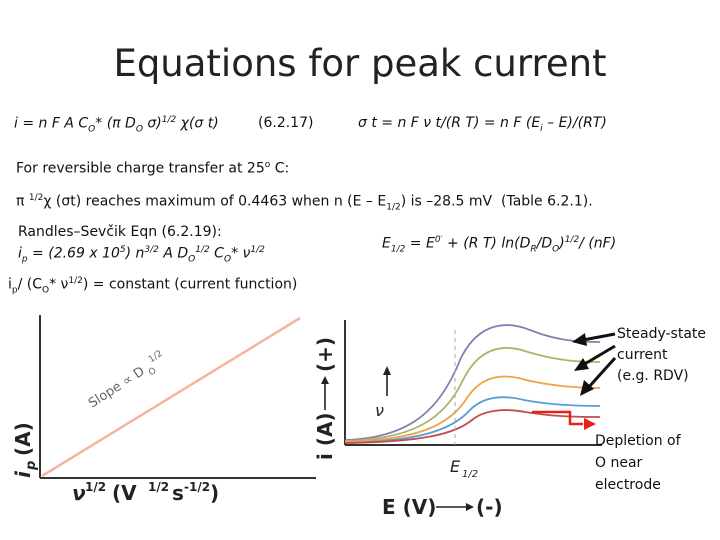 The height and width of the screenshot is (540, 720). I want to click on depletion-line-3: electrode, so click(628, 485).